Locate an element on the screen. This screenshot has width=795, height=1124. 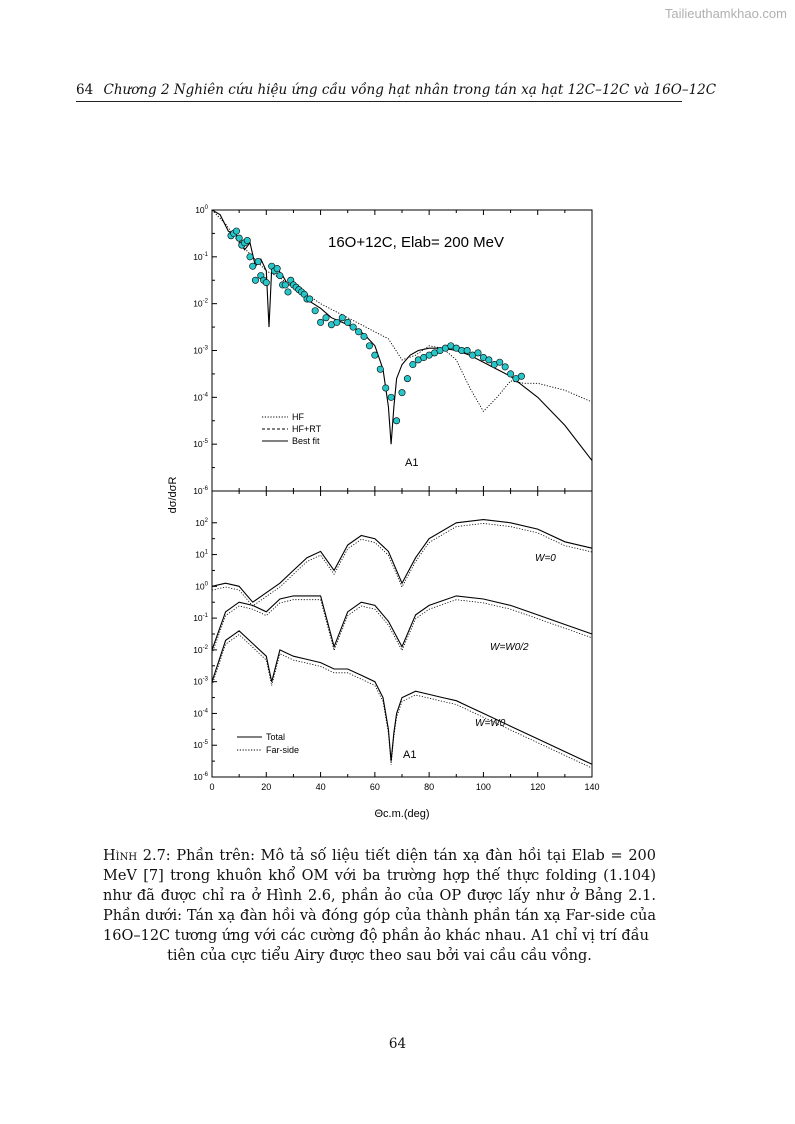
x-tick-label: 40 is located at coordinates (321, 787).